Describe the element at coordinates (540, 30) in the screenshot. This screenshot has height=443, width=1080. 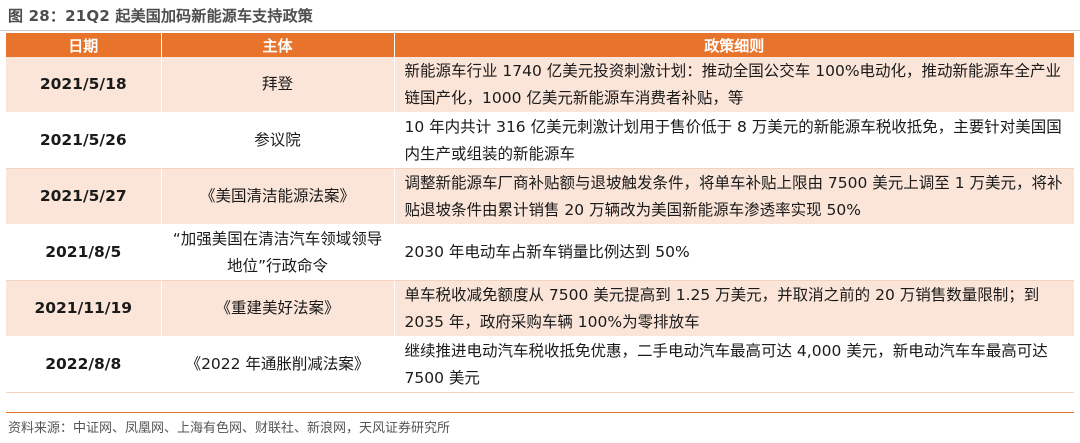
I see `title-divider` at that location.